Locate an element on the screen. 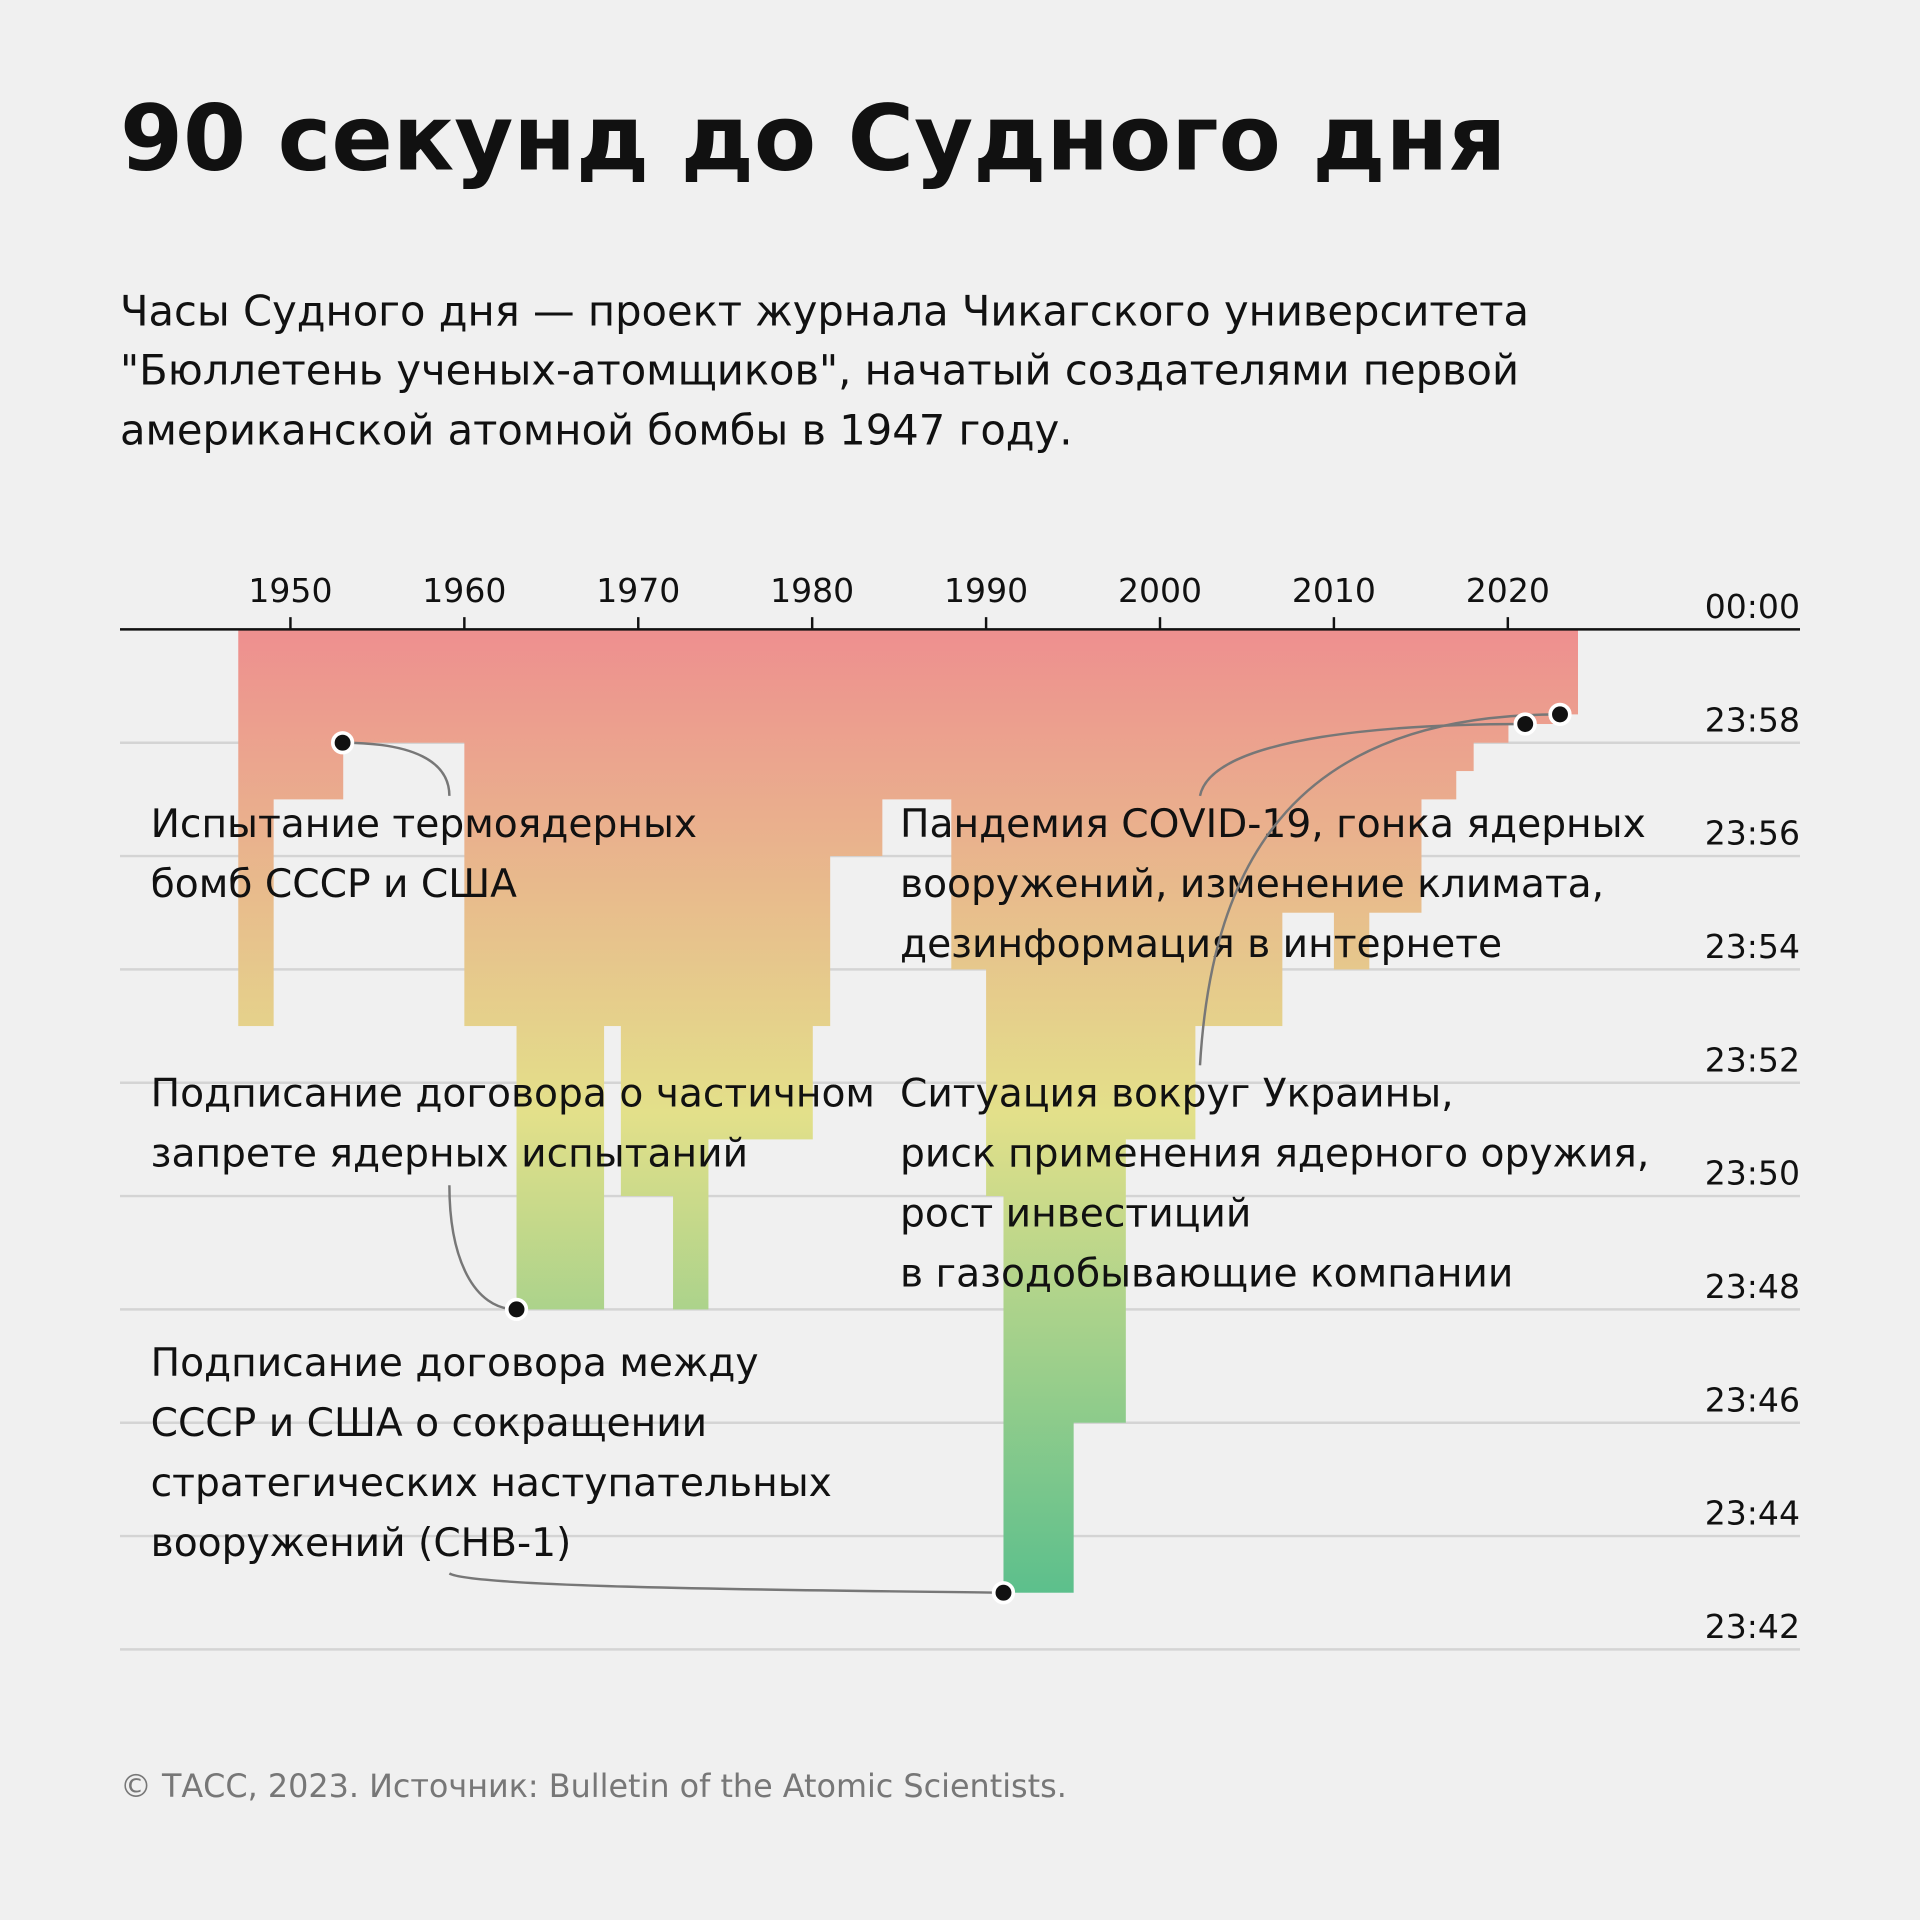  x-tick-label: 1980 is located at coordinates (812, 590).